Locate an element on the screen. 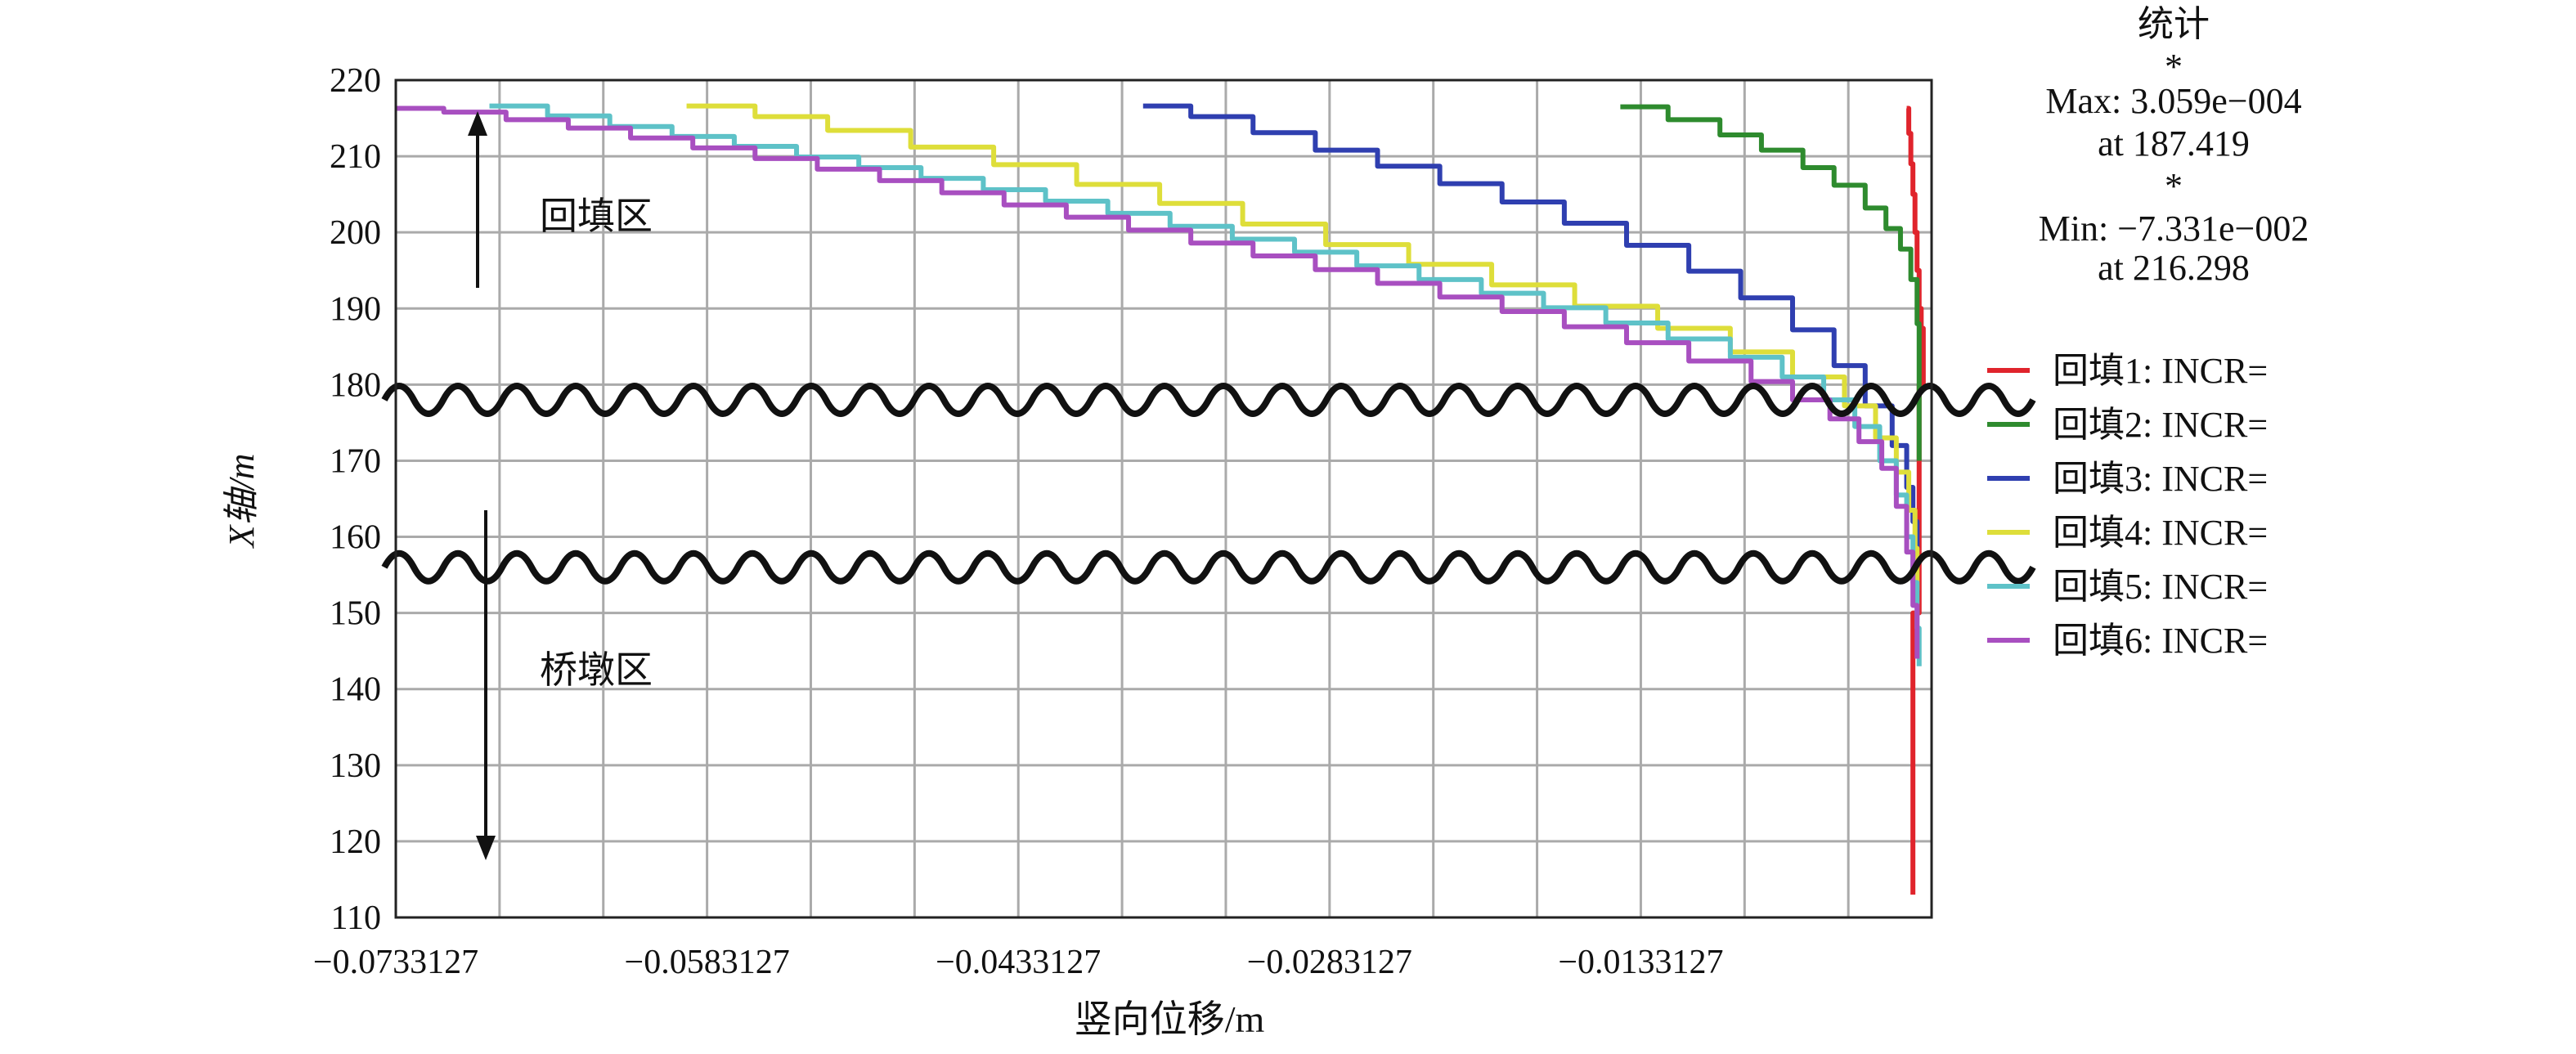  stats-max-at: at 187.419 is located at coordinates (2174, 143).